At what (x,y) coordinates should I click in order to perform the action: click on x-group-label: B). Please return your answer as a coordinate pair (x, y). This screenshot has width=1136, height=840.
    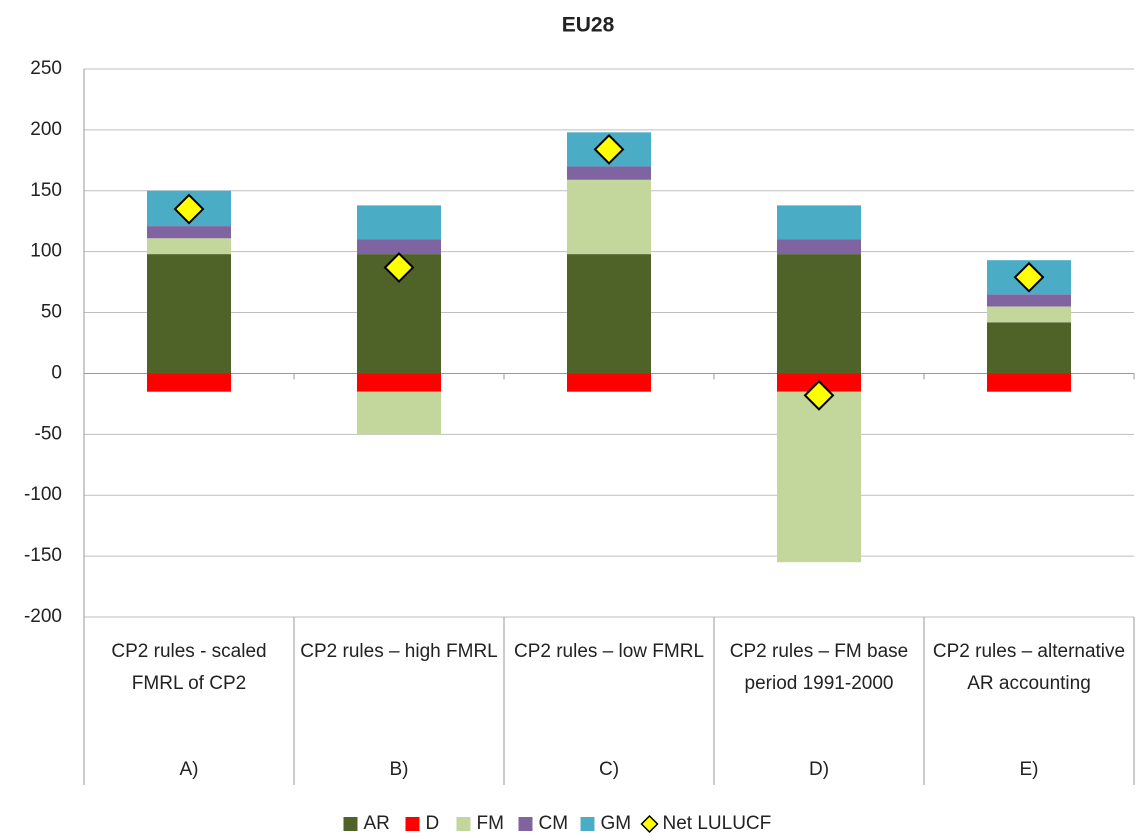
    Looking at the image, I should click on (399, 769).